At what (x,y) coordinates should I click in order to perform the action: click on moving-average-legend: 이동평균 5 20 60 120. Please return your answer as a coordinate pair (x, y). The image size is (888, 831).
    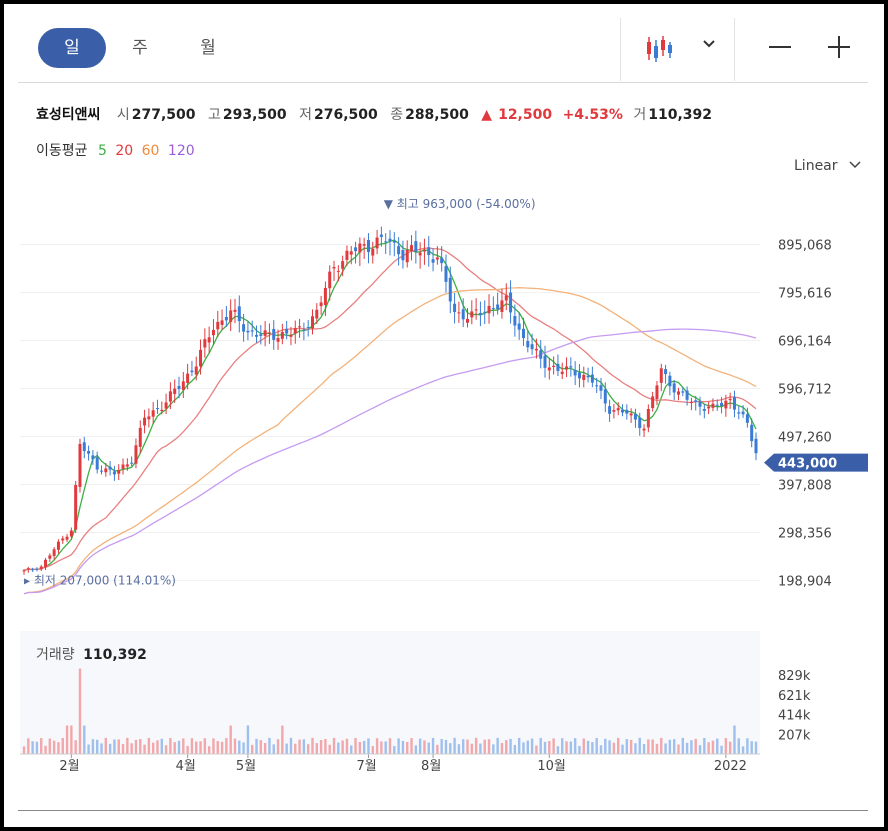
    Looking at the image, I should click on (117, 150).